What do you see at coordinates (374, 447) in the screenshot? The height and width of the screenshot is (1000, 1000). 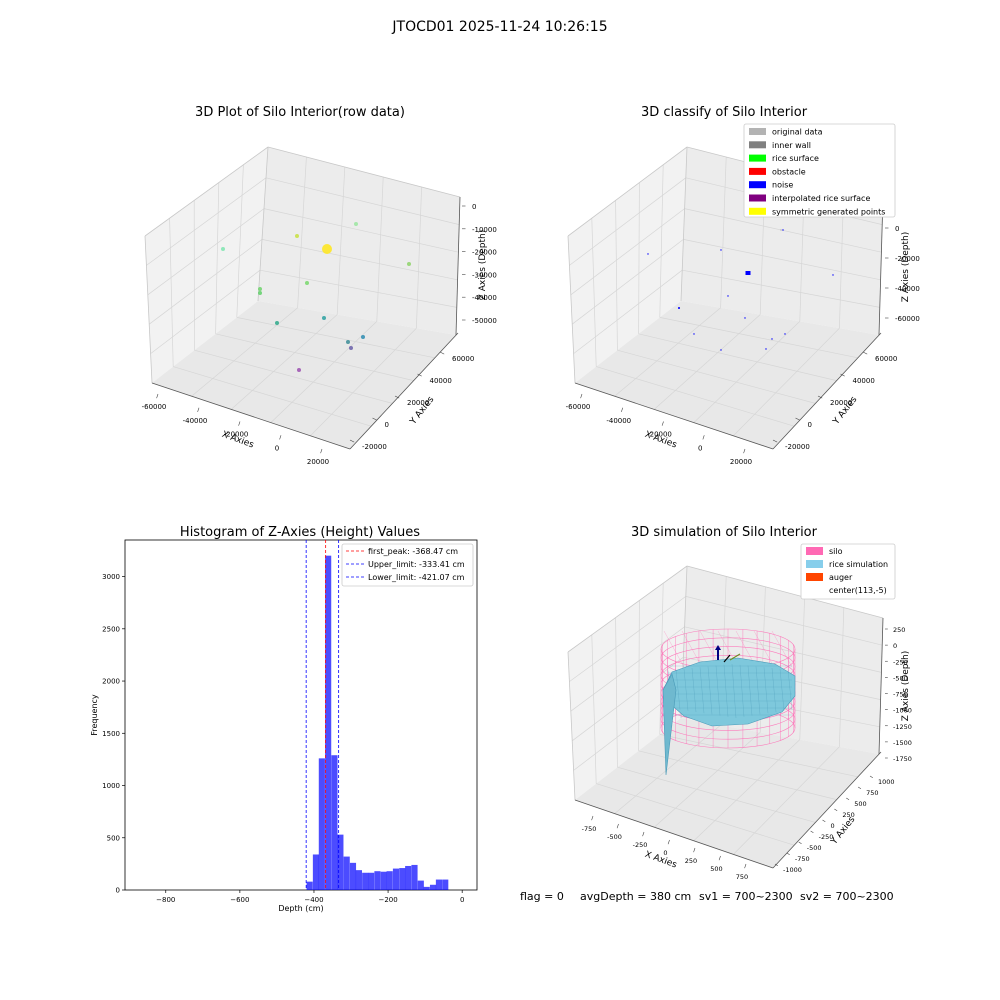 I see `raw-y-tick-label: -20000` at bounding box center [374, 447].